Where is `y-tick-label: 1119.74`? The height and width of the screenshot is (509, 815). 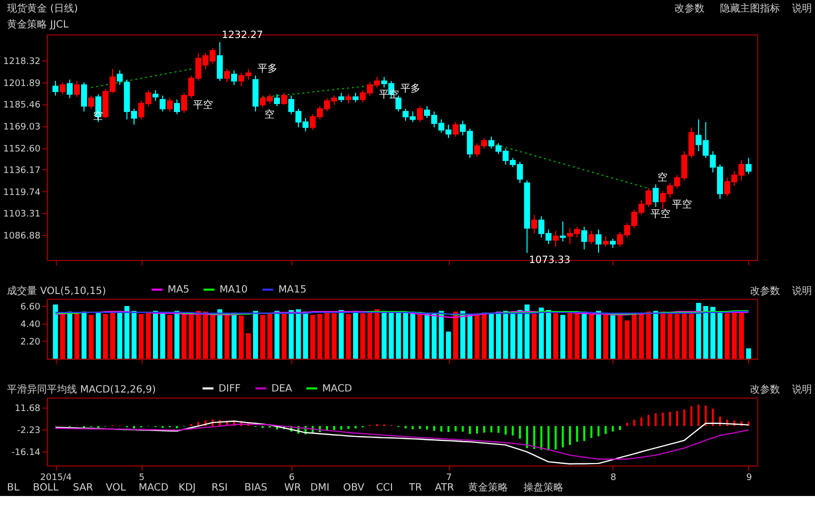
y-tick-label: 1119.74 is located at coordinates (22, 193).